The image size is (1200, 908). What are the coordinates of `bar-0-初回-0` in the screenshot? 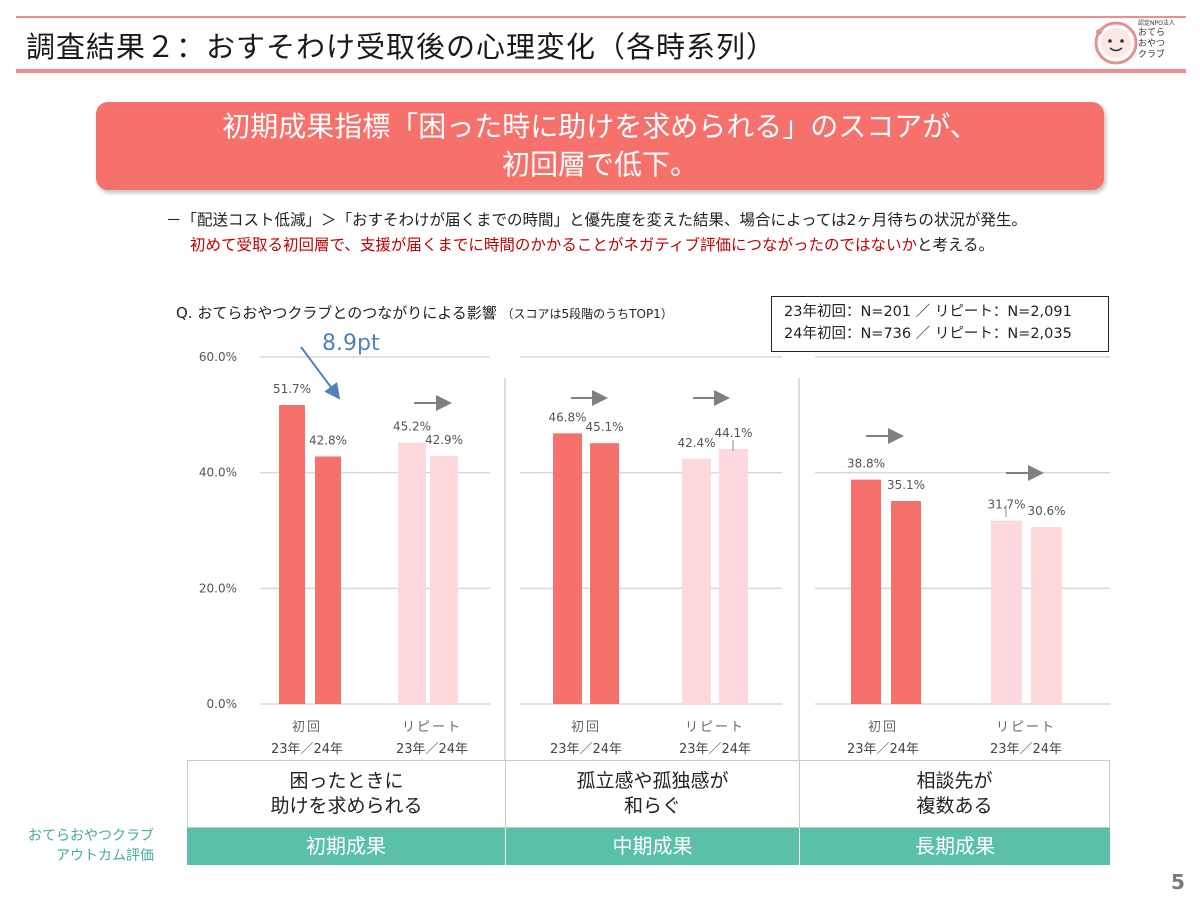 It's located at (292, 554).